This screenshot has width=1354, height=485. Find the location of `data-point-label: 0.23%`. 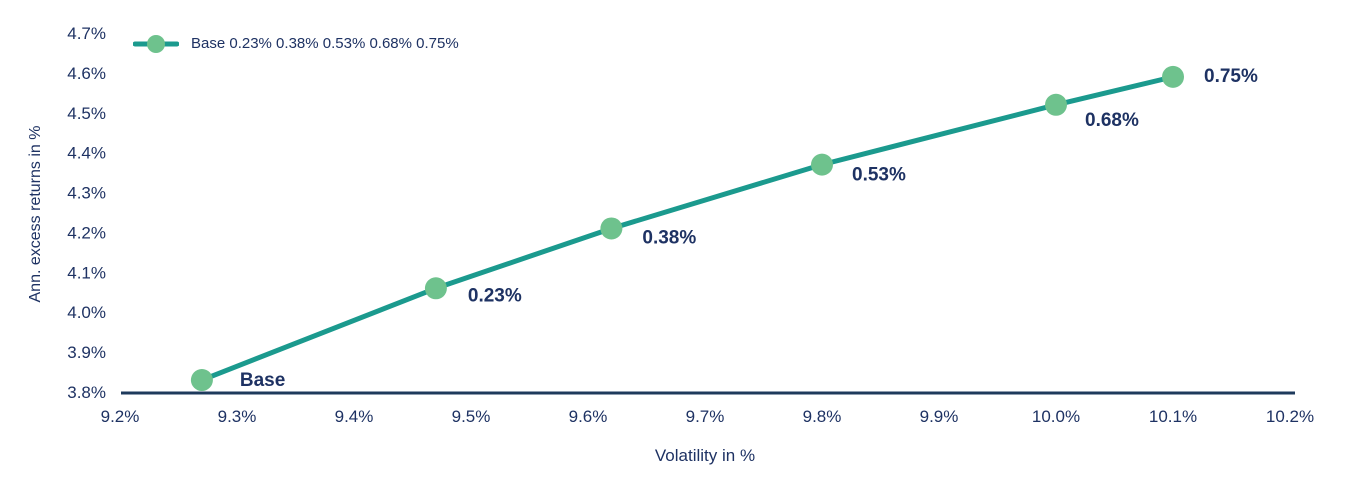

data-point-label: 0.23% is located at coordinates (495, 295).